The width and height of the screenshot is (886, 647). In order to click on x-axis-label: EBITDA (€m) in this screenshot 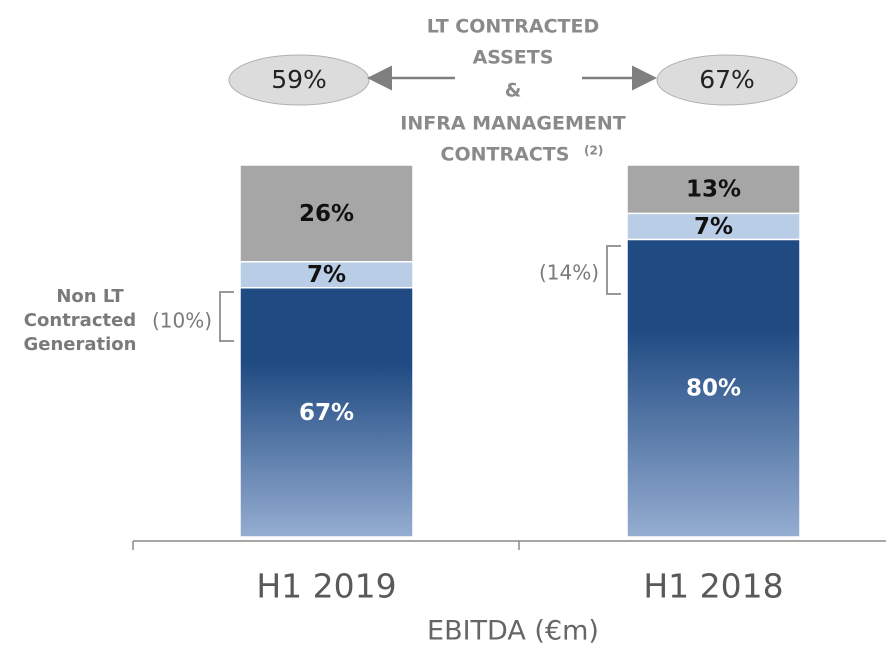, I will do `click(513, 631)`.